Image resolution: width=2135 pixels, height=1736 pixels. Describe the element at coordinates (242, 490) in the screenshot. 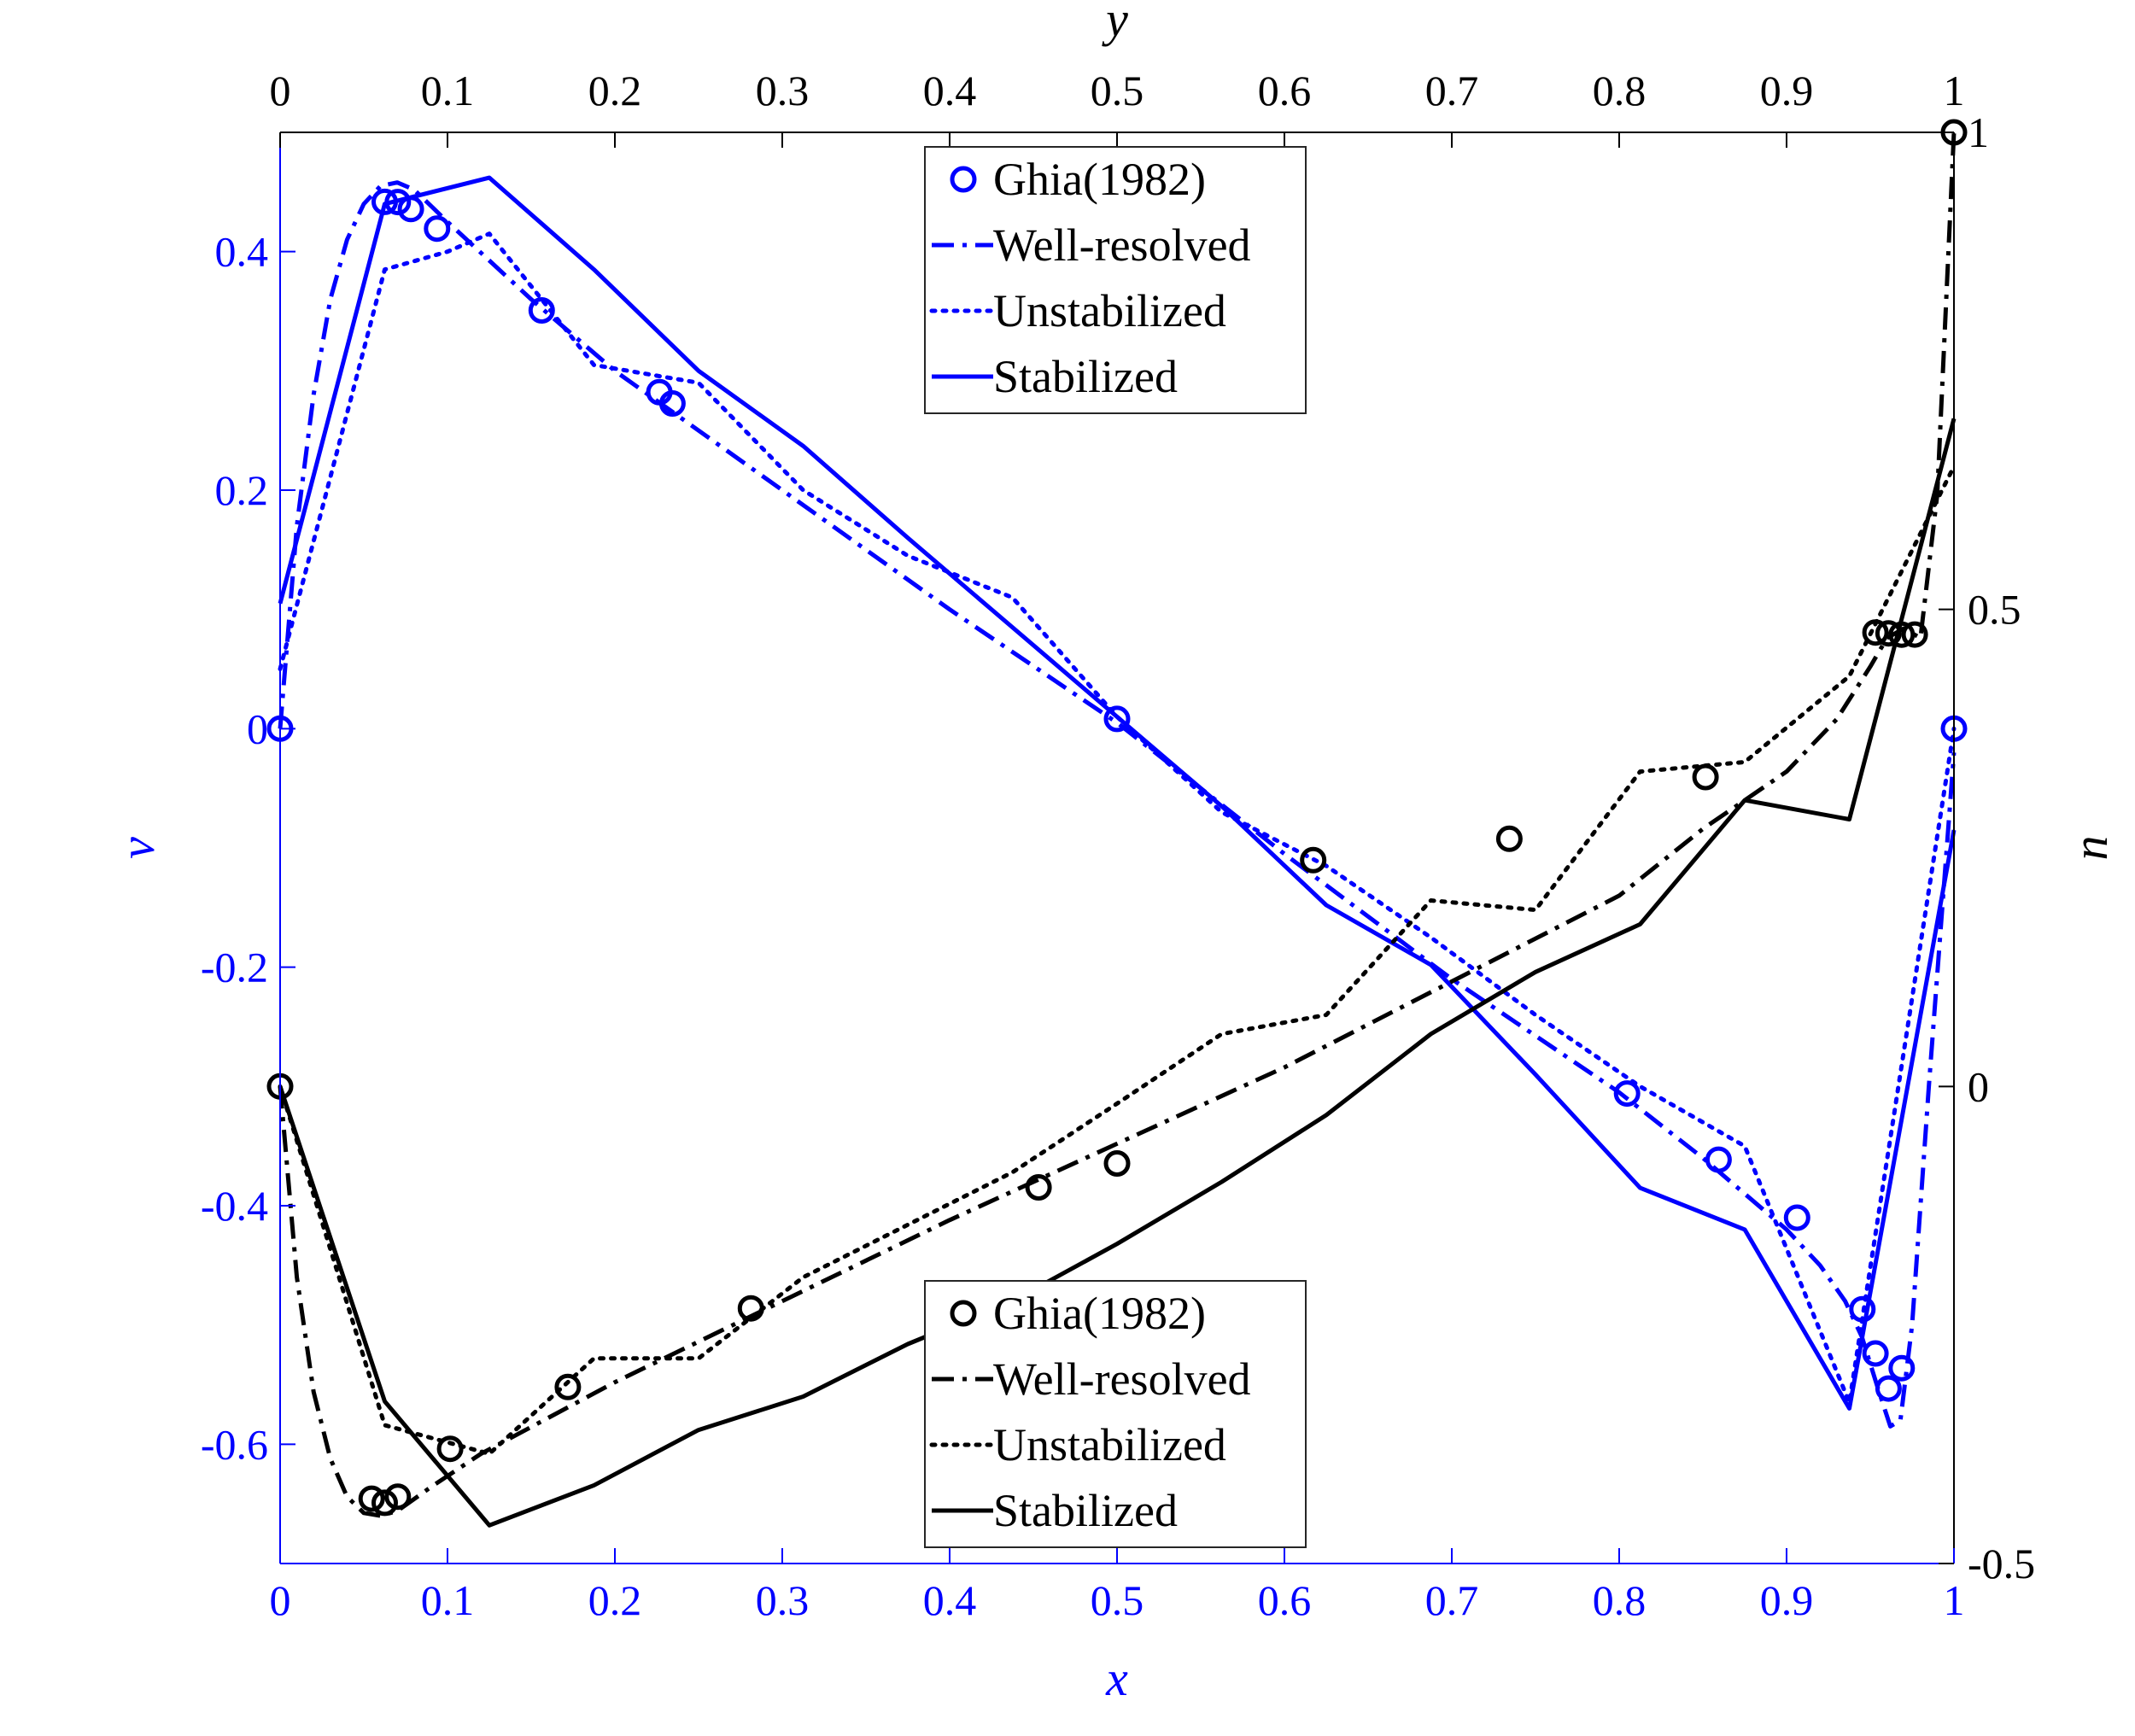

I see `v-tick-label: 0.2` at that location.